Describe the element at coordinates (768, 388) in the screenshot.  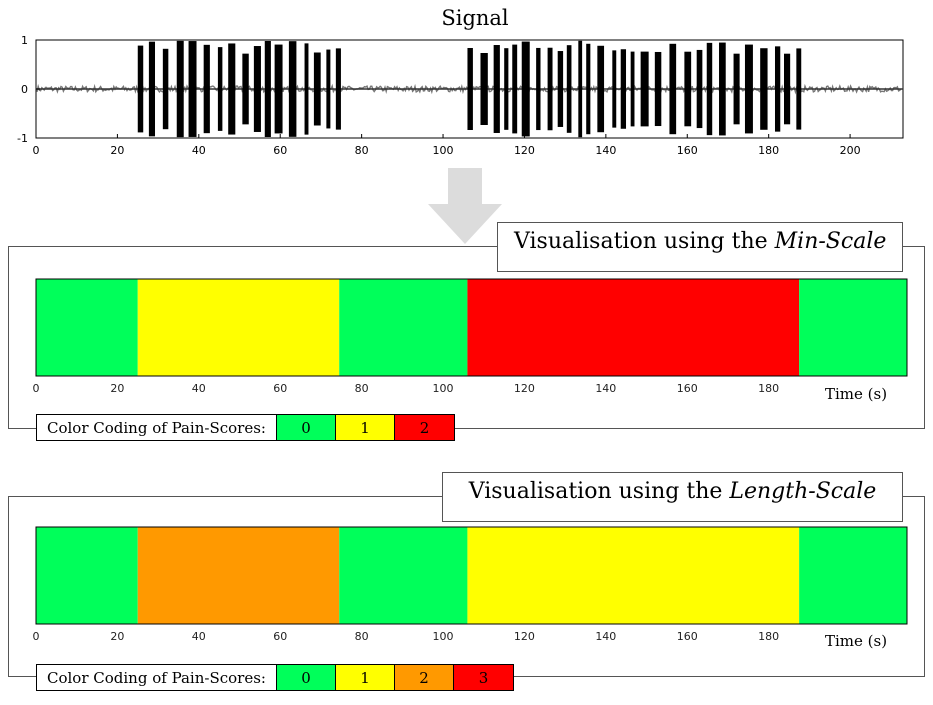
I see `min-scale-xtick-label: 180` at that location.